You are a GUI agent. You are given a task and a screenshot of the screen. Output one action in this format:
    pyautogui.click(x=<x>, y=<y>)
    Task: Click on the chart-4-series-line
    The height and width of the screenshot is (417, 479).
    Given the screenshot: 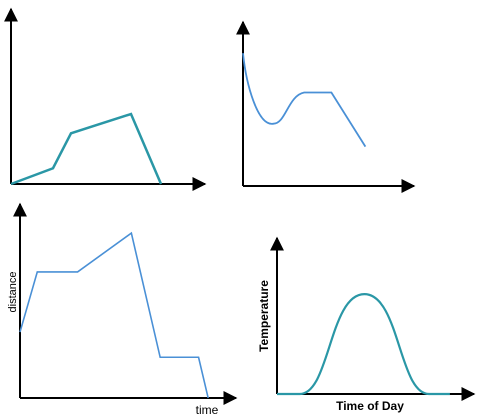 What is the action you would take?
    pyautogui.click(x=363, y=344)
    